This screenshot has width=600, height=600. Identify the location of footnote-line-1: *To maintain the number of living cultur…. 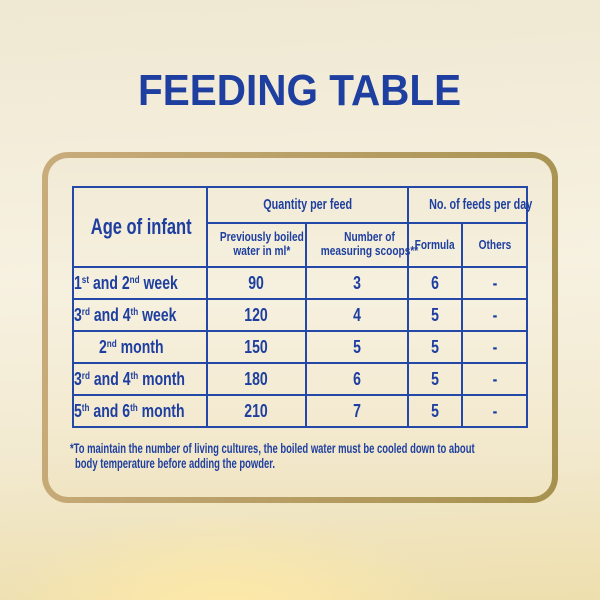
(272, 448).